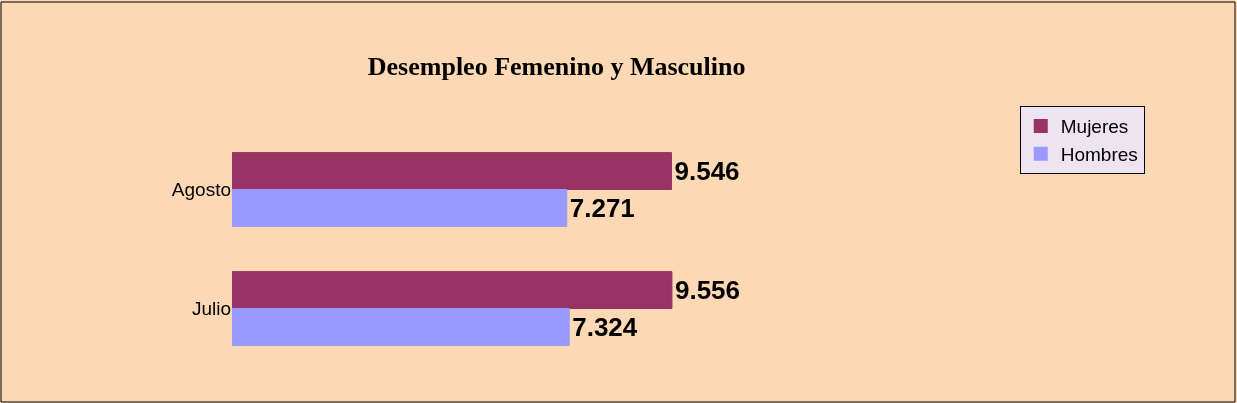 This screenshot has width=1237, height=403. I want to click on chart-title: Desempleo Femenino y Masculino, so click(556, 66).